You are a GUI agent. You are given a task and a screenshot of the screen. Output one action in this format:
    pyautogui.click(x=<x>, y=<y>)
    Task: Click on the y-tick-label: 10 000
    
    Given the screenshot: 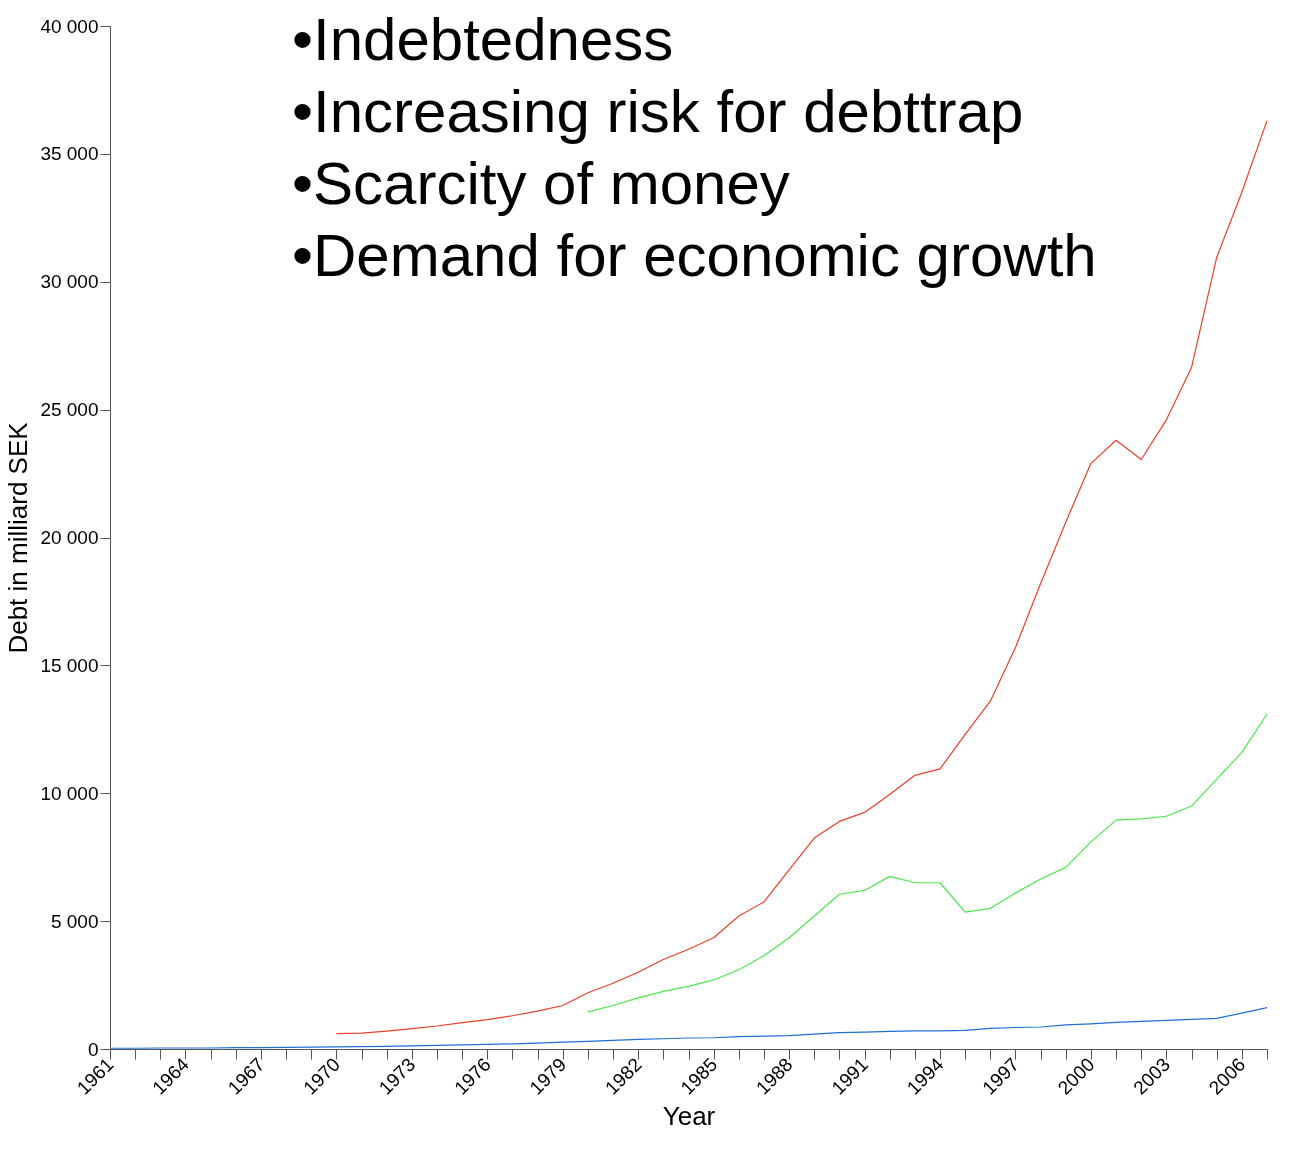 What is the action you would take?
    pyautogui.click(x=69, y=793)
    